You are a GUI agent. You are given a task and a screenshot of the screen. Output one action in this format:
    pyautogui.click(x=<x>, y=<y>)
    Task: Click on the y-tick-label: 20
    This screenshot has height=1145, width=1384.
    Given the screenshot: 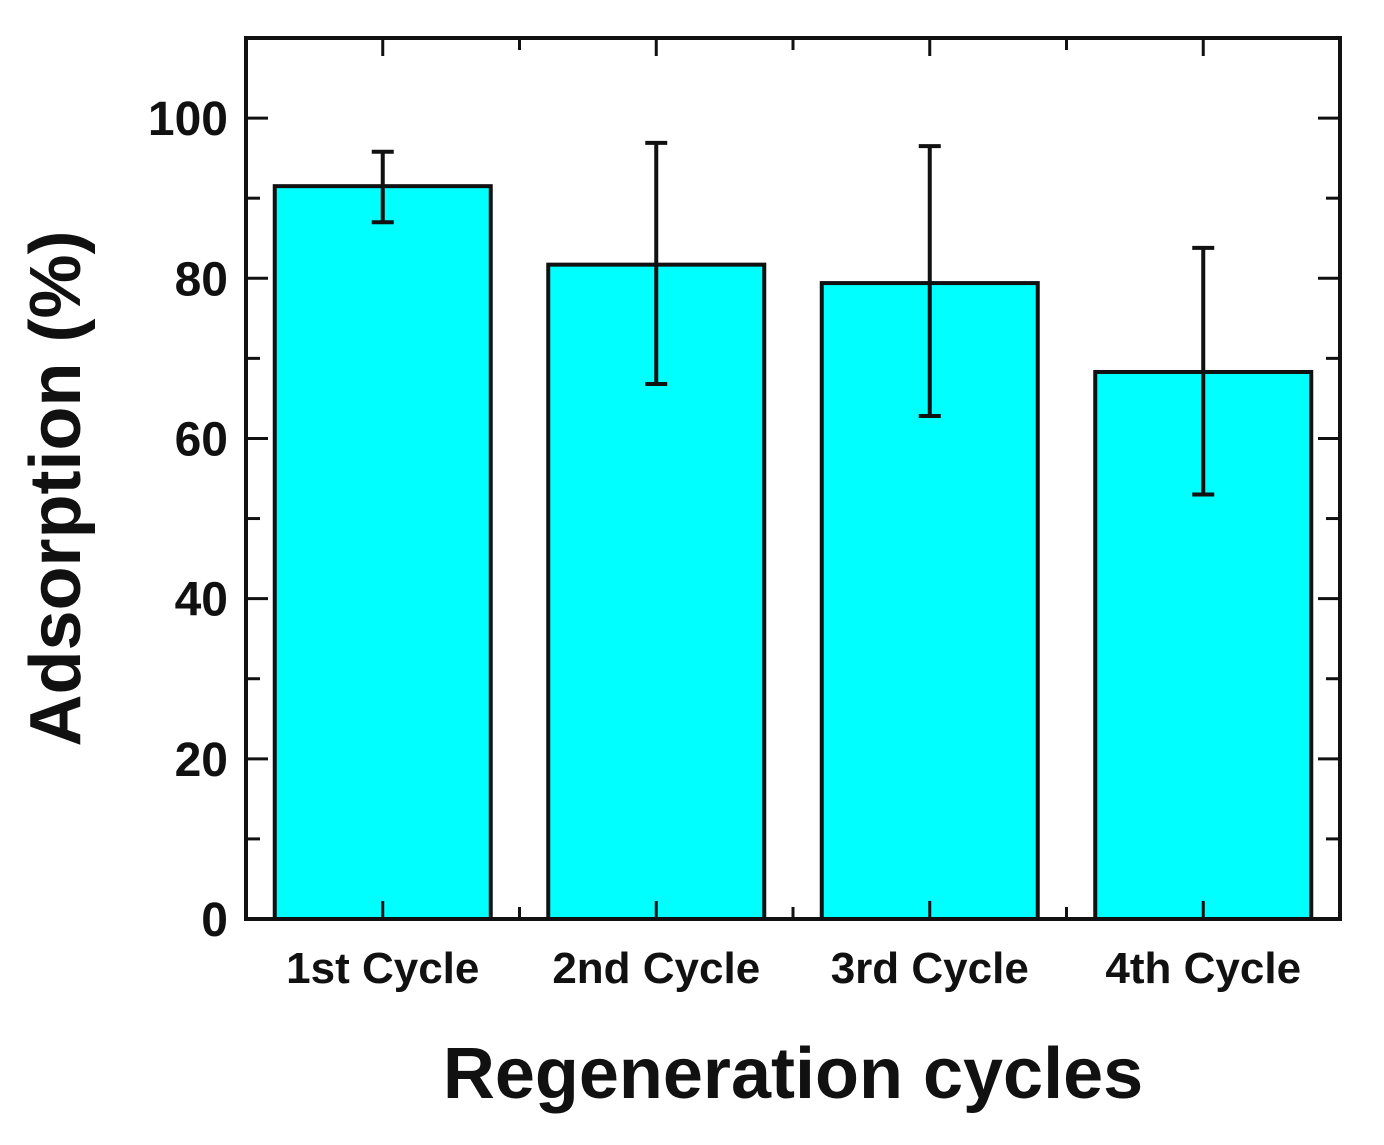 What is the action you would take?
    pyautogui.click(x=201, y=760)
    